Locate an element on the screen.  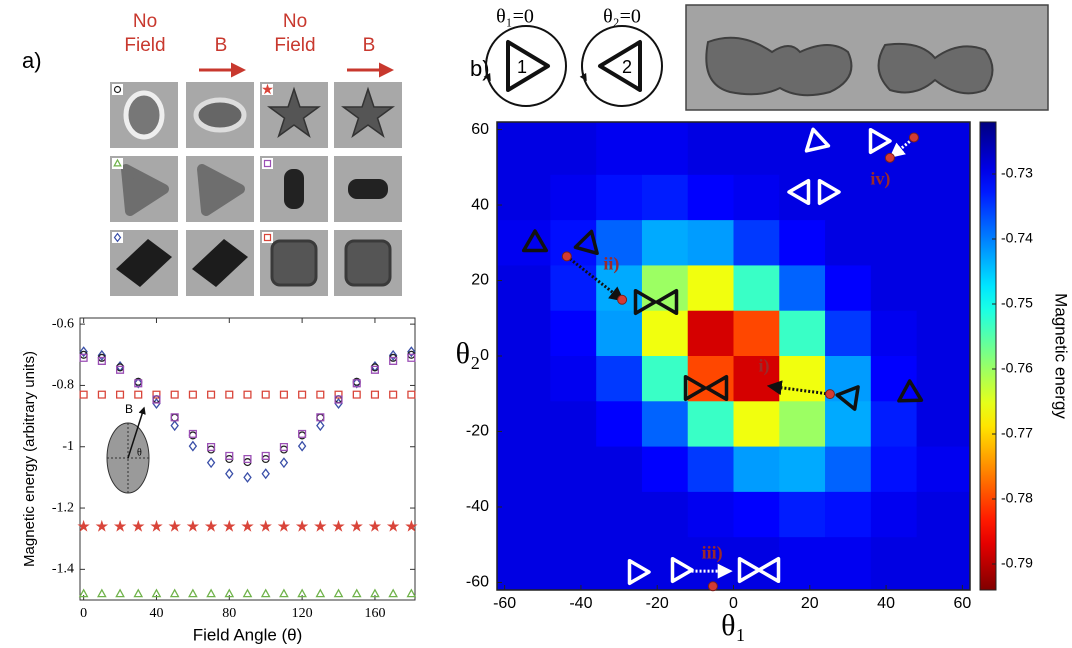
icon is located at coordinates (267, 237).